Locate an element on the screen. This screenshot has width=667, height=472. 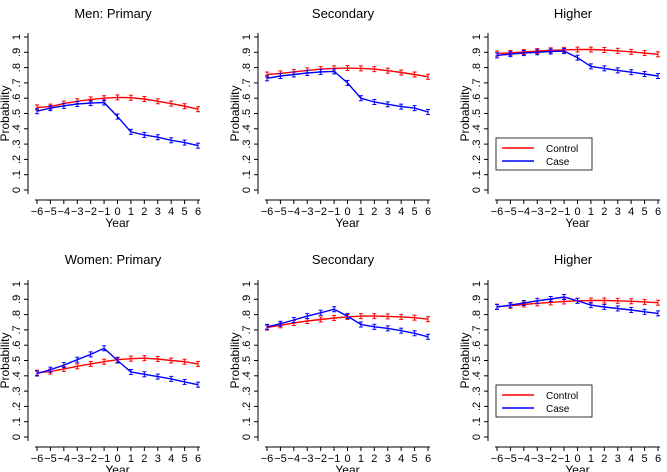
x-tick-label: −2 is located at coordinates (550, 212).